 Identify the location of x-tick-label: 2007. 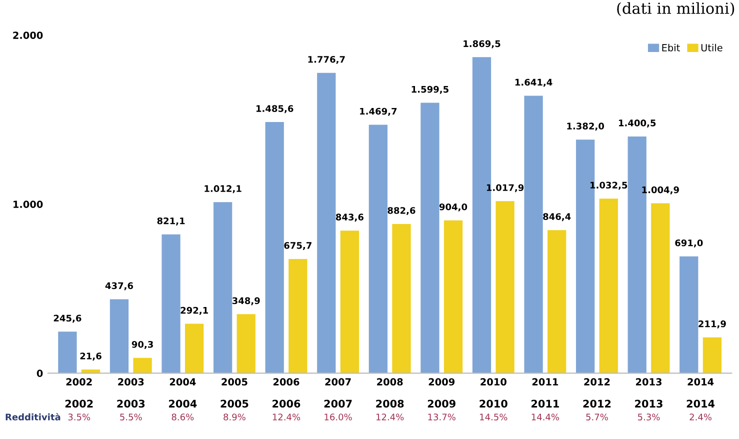
(338, 382).